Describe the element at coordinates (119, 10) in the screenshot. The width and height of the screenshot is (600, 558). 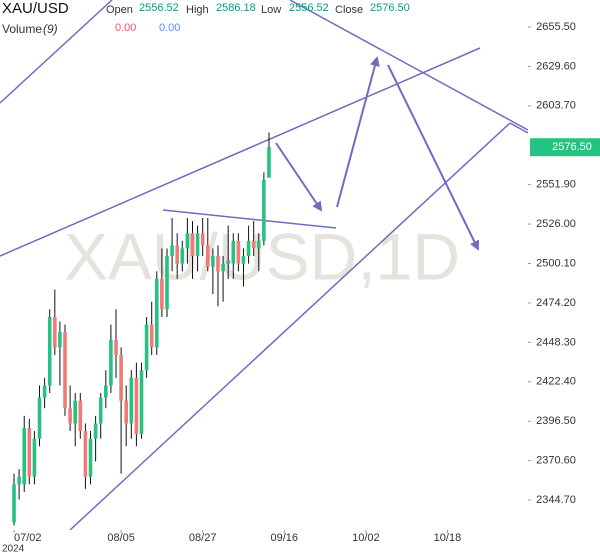
I see `legend-label: Open` at that location.